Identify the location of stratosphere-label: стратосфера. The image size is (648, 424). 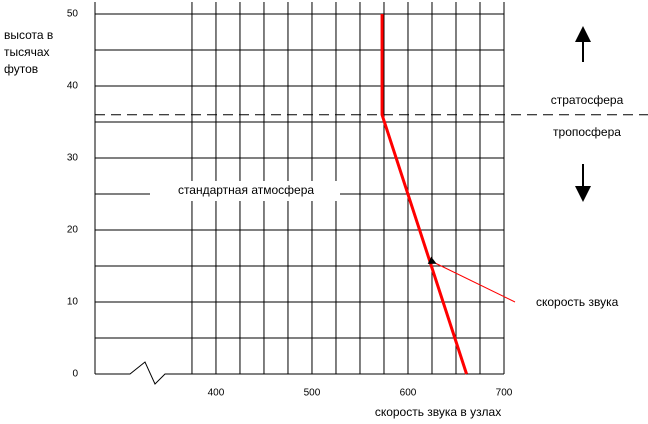
(587, 100).